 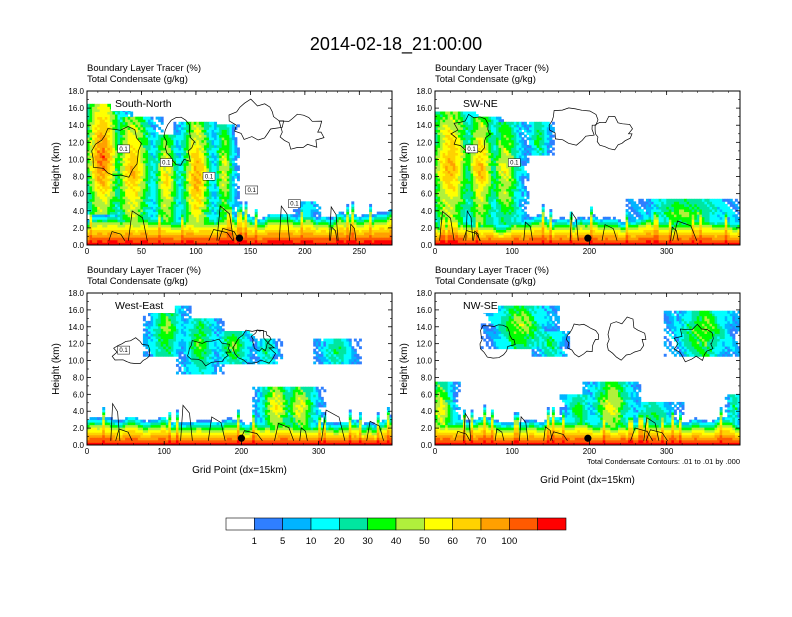 I want to click on colorbar-label: 70, so click(x=481, y=541).